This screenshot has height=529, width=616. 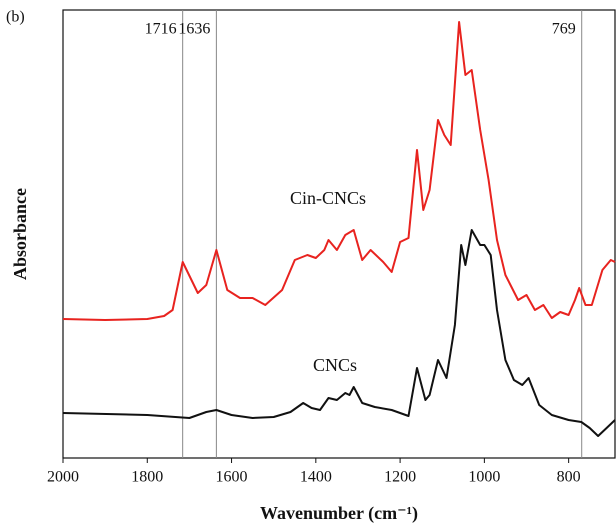 I want to click on x-tick-label: 1800, so click(x=147, y=477).